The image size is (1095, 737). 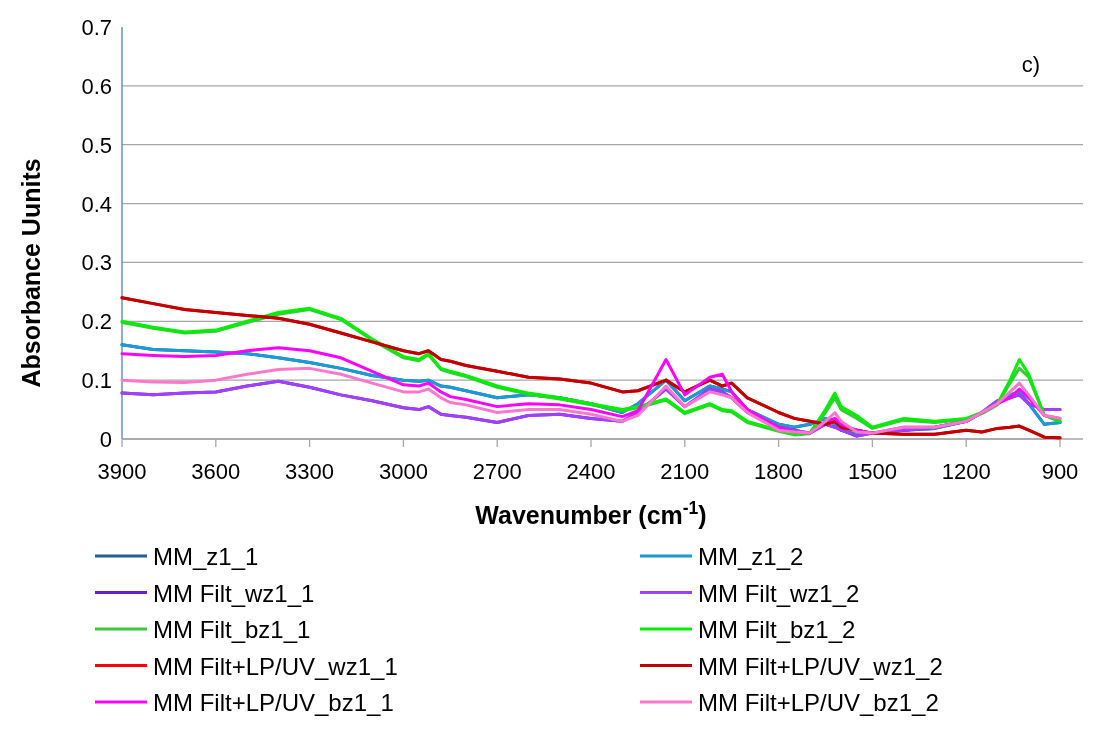 I want to click on legend-label: MM Filt+LP/UV_bz1_1, so click(x=273, y=702).